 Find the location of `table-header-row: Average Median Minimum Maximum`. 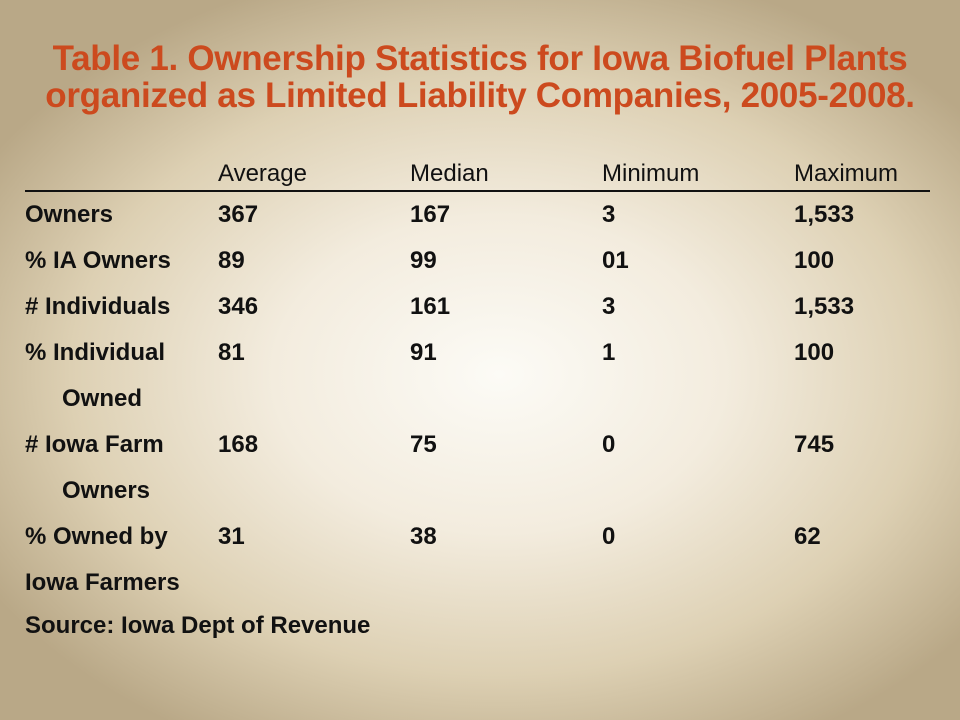

table-header-row: Average Median Minimum Maximum is located at coordinates (477, 170).